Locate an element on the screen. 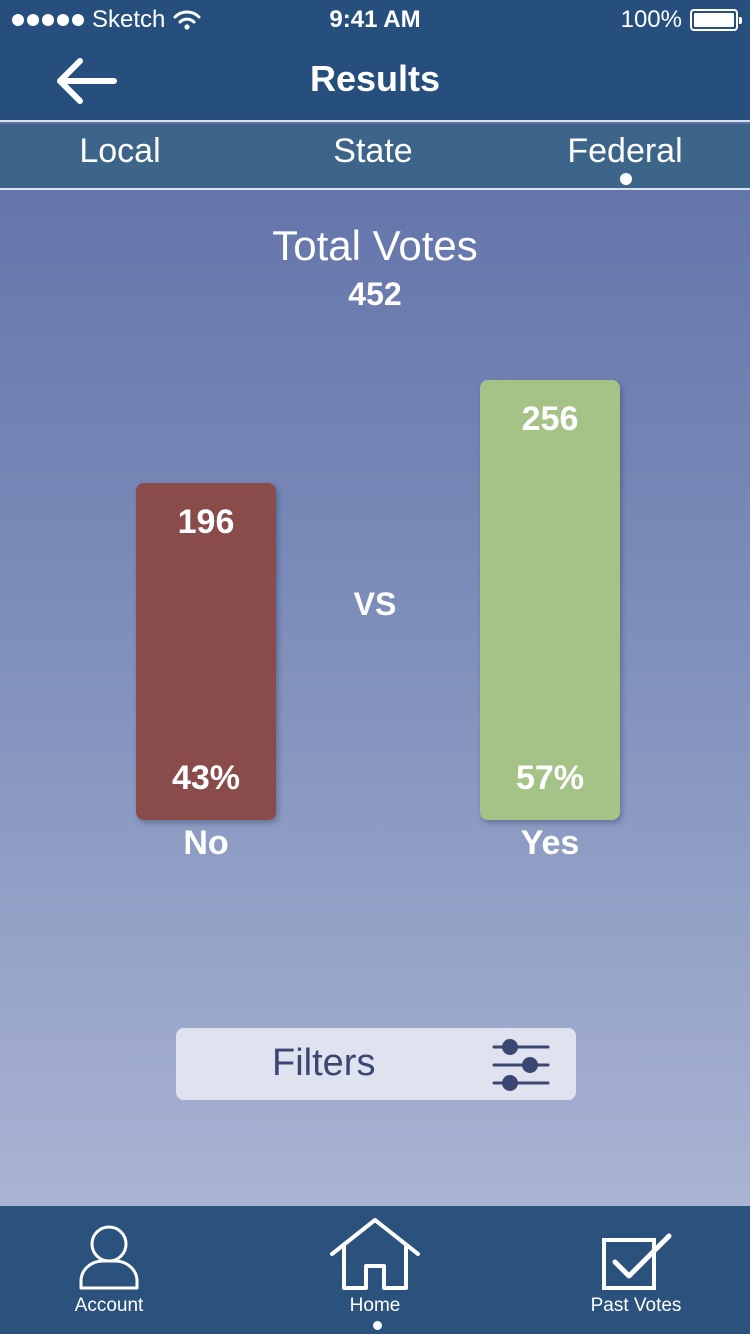 This screenshot has height=1334, width=750. total-votes-title: Total Votes is located at coordinates (375, 245).